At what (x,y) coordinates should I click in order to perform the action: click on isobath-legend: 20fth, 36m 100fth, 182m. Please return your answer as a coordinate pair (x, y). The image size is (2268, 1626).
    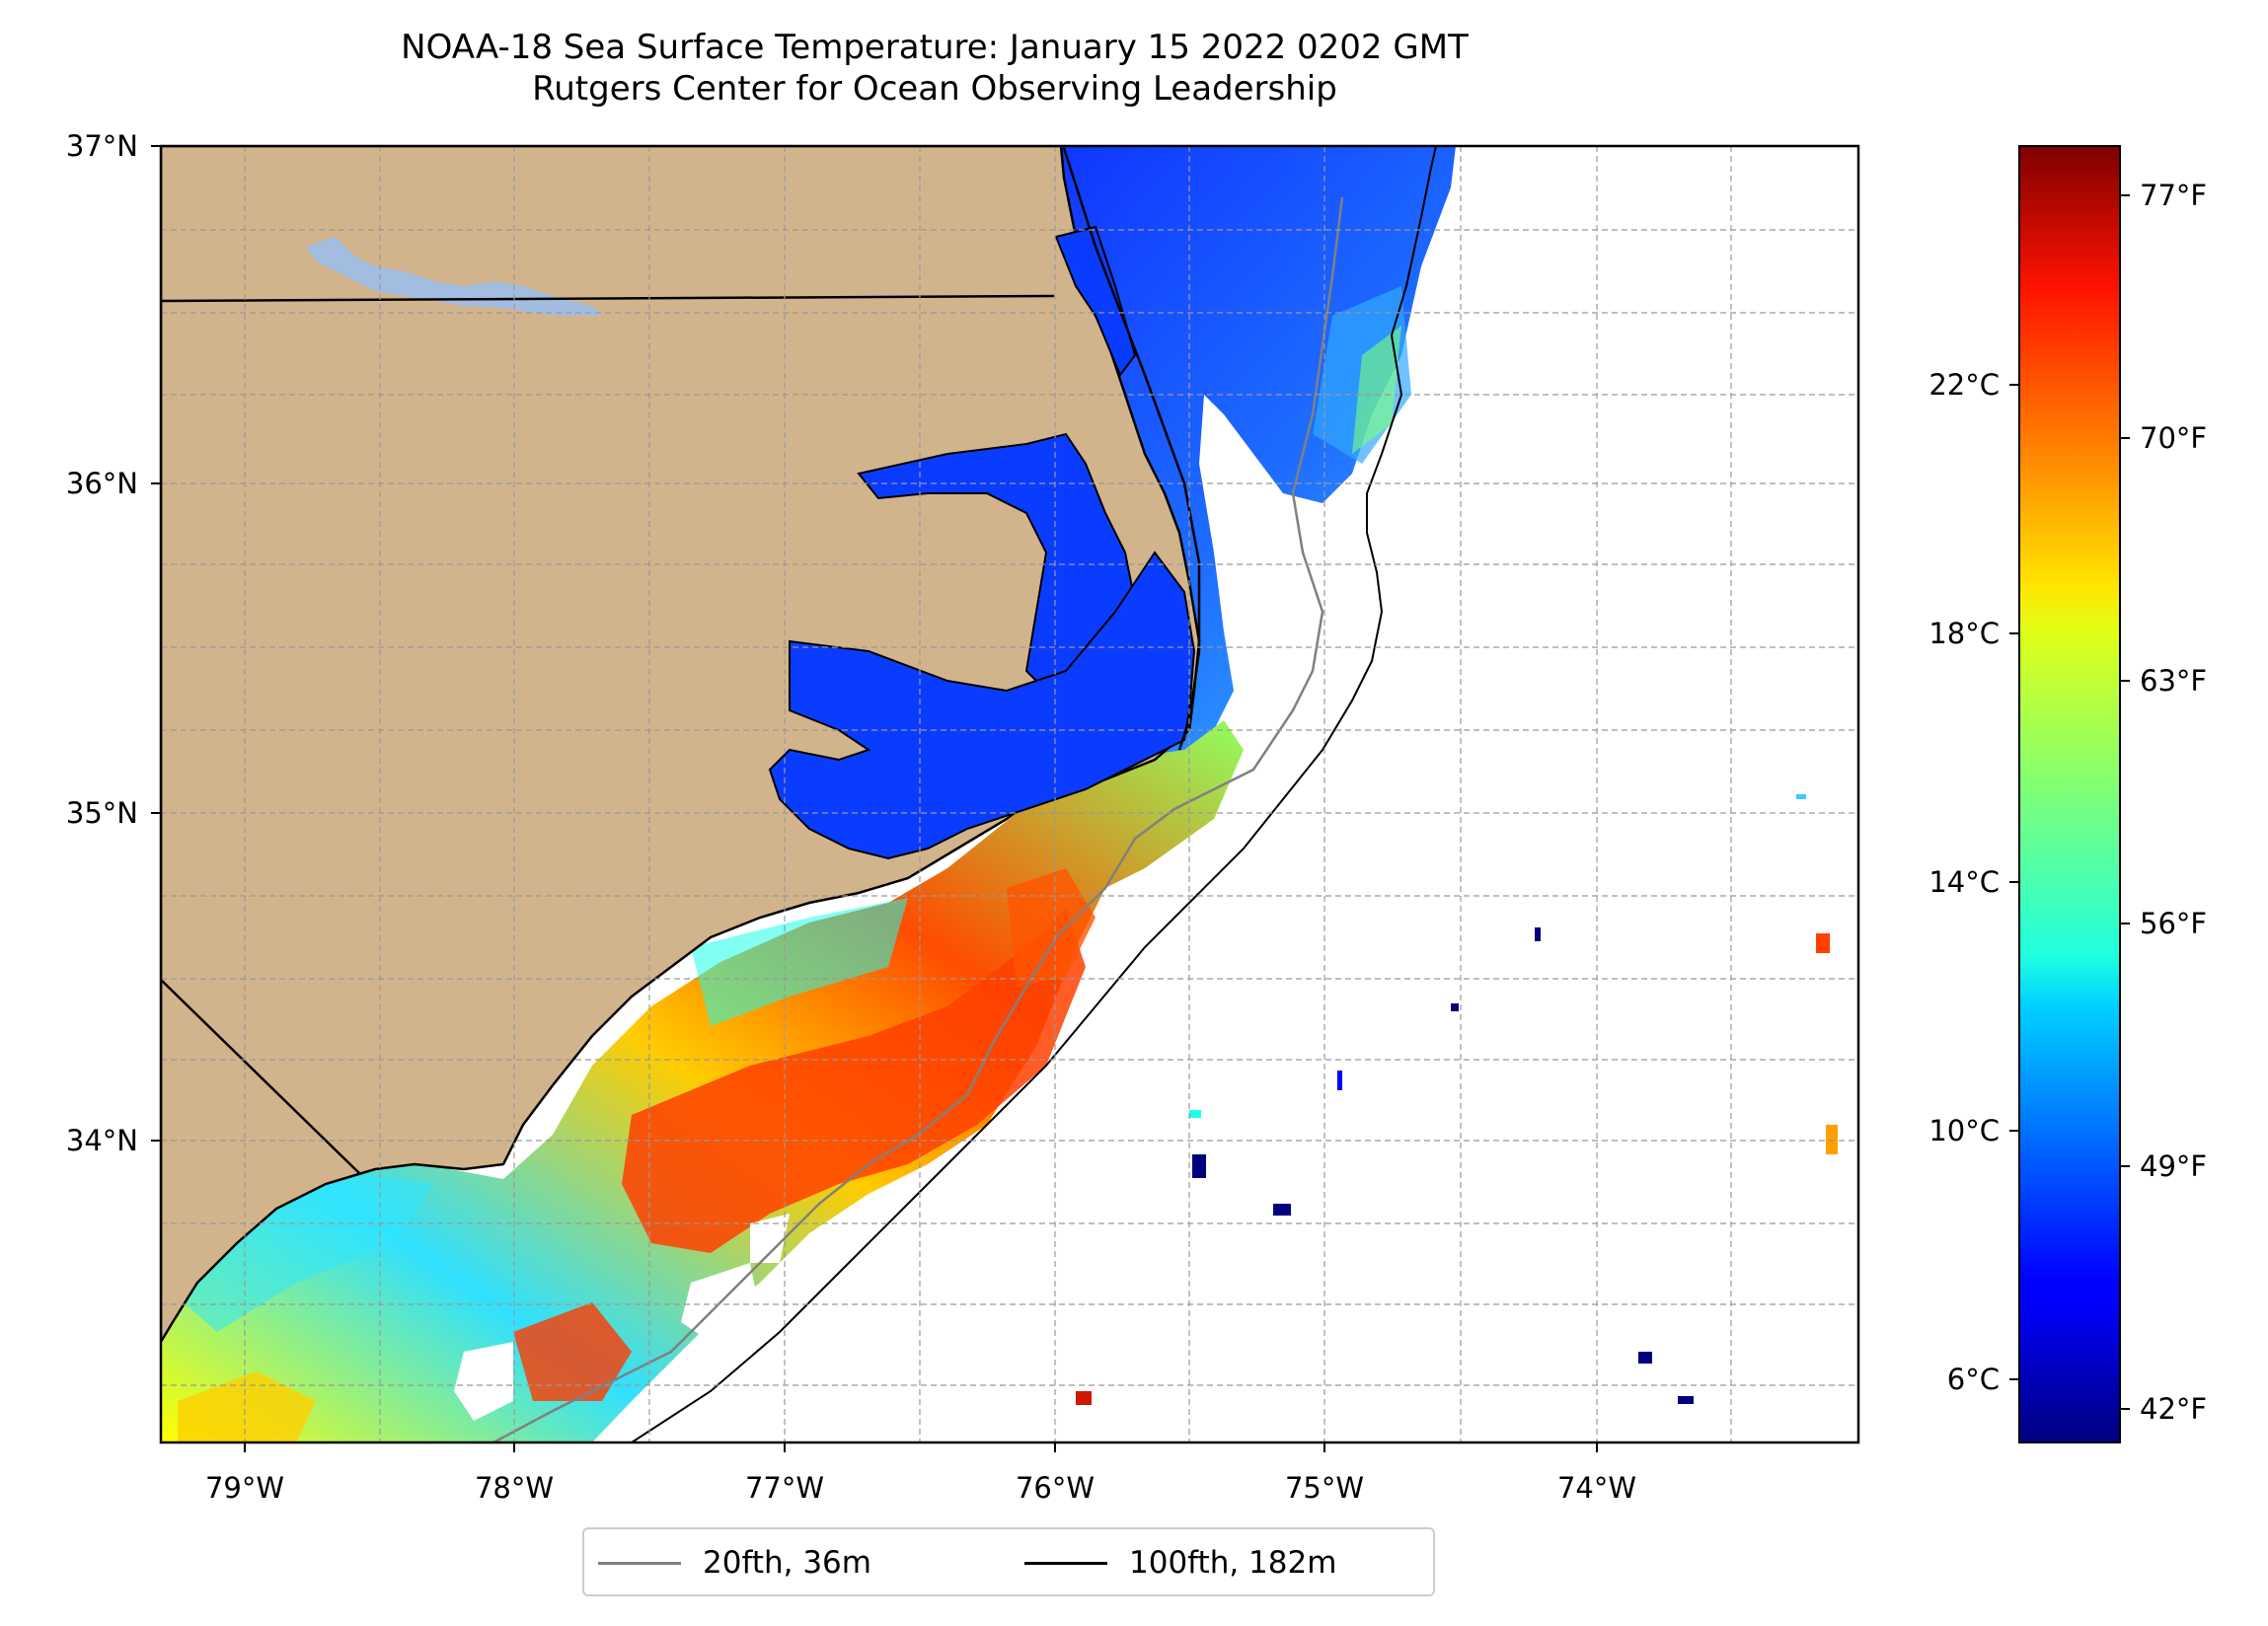
    Looking at the image, I should click on (1009, 1561).